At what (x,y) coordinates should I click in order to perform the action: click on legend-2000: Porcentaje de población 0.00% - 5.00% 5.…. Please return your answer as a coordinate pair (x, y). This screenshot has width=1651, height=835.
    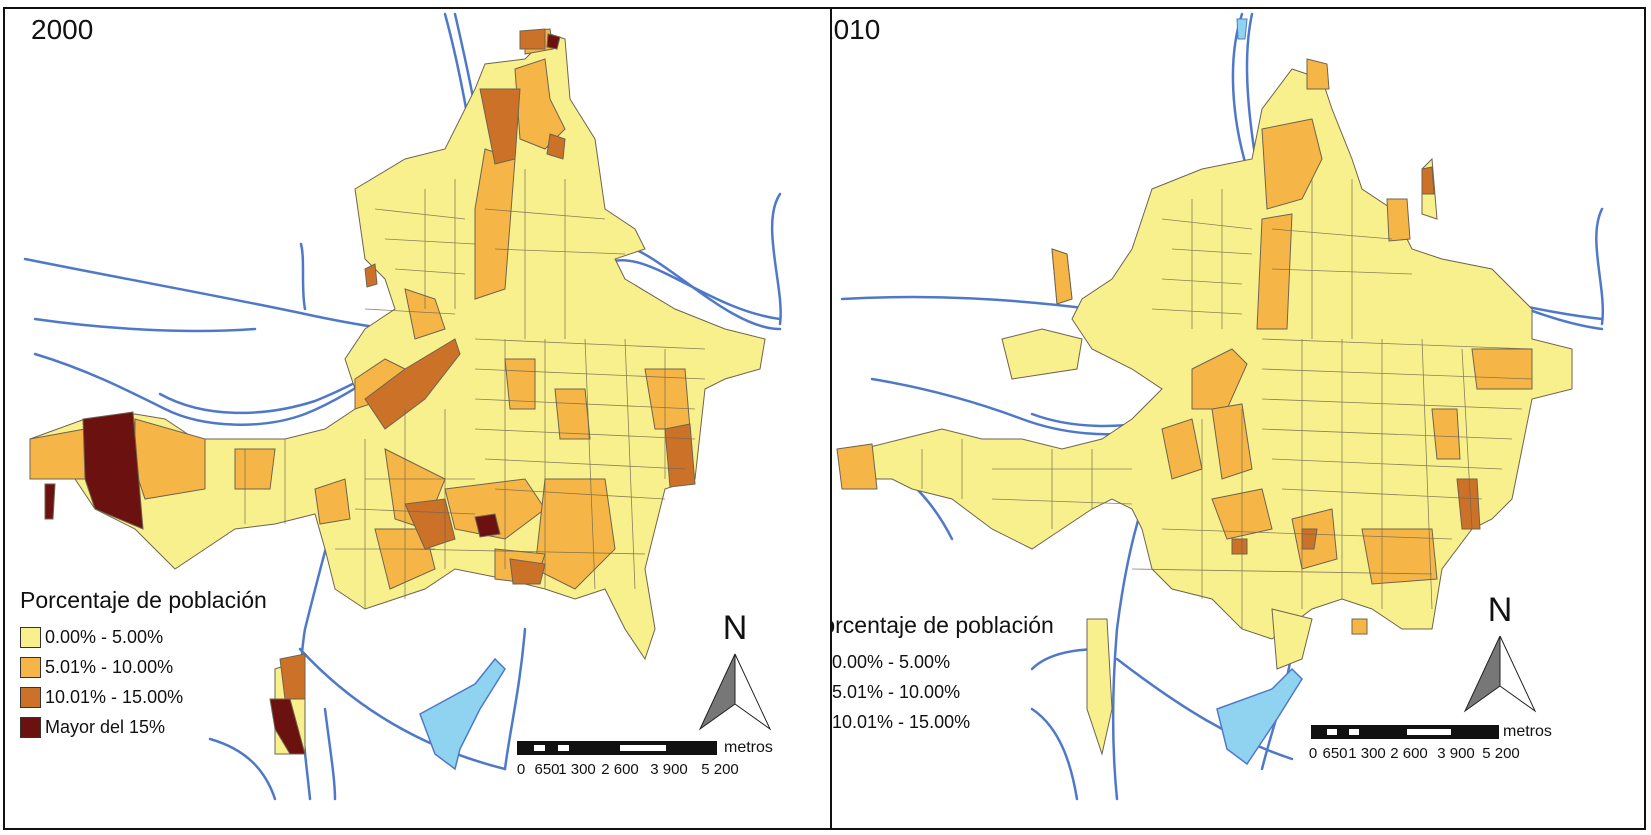
    Looking at the image, I should click on (143, 664).